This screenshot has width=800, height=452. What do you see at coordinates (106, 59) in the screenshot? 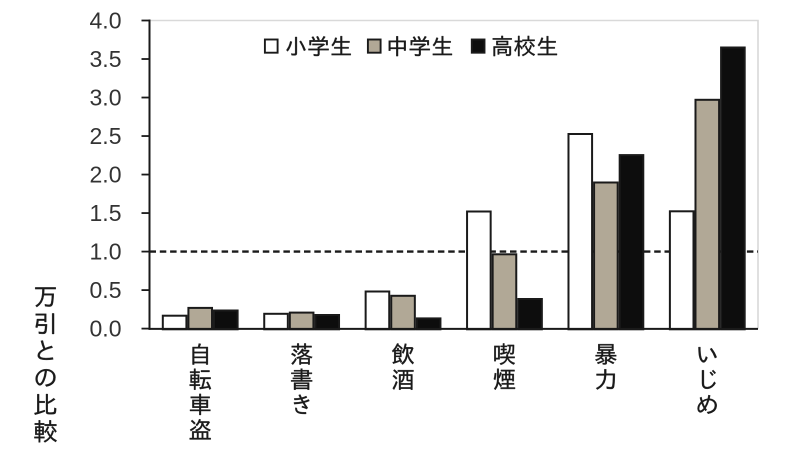
I see `svg-text: 3.5` at bounding box center [106, 59].